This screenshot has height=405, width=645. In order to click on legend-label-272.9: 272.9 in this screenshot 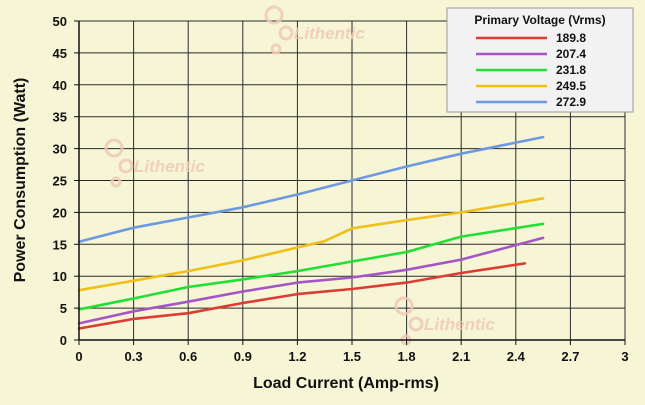, I will do `click(571, 102)`.